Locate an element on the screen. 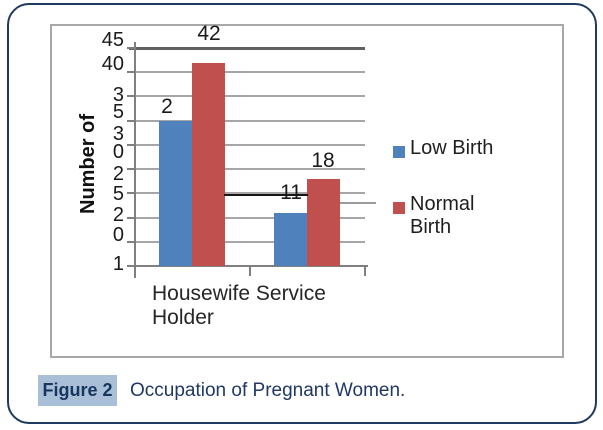  figure-caption: Figure 2 Occupation of Pregnant Women. is located at coordinates (221, 390).